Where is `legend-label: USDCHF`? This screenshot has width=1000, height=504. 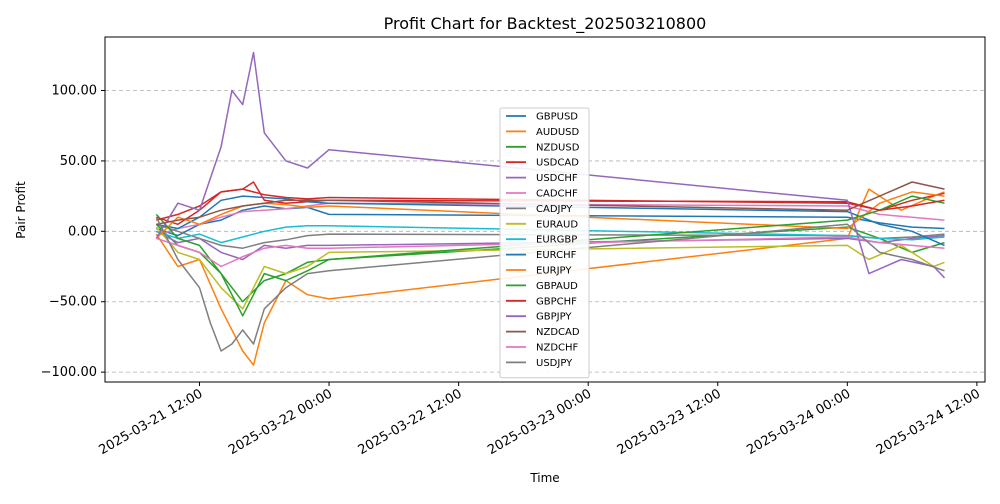
legend-label: USDCHF is located at coordinates (557, 178).